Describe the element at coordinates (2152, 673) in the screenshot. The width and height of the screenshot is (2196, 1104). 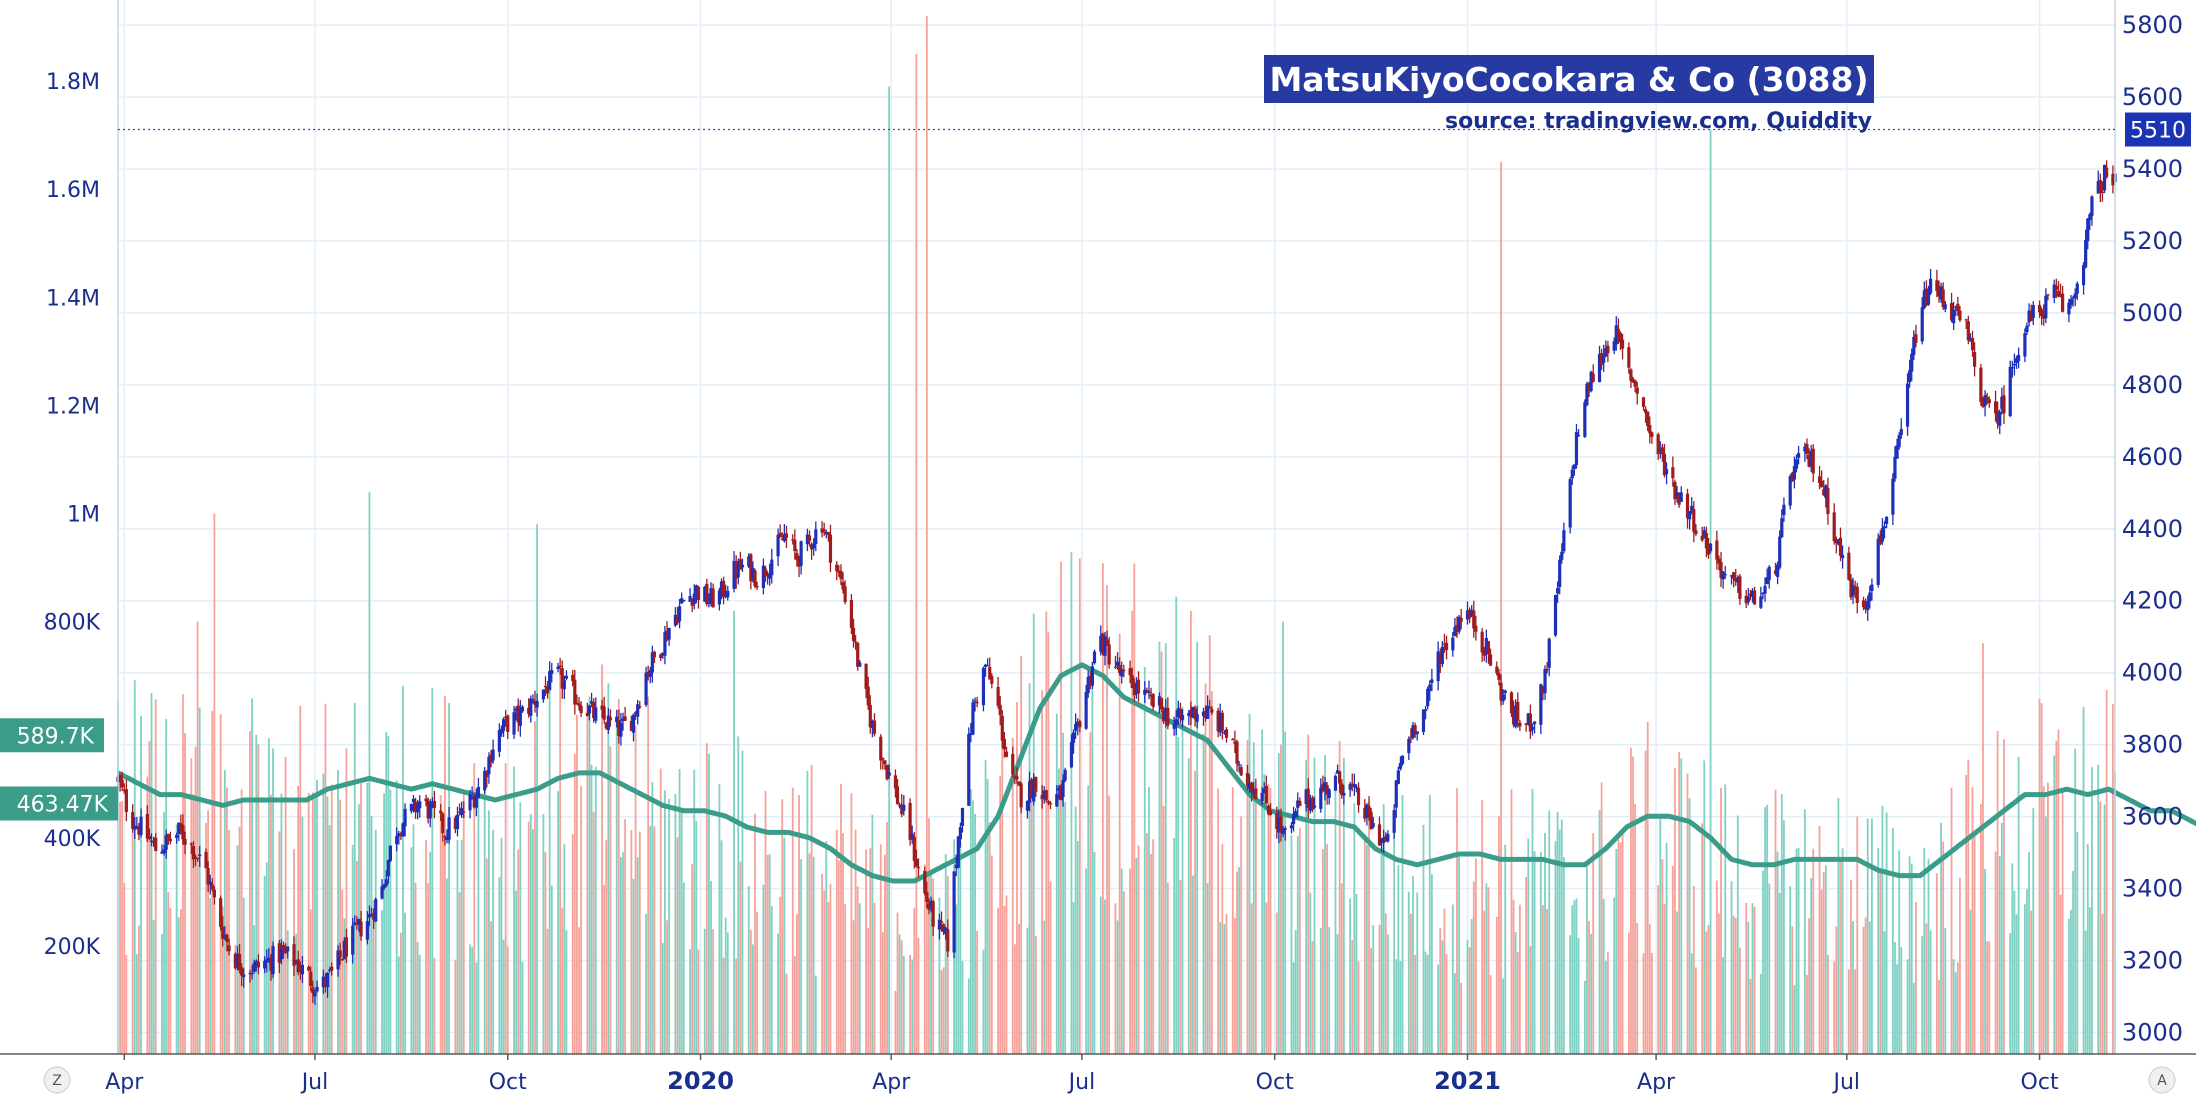
I see `price-tick-label: 4000` at that location.